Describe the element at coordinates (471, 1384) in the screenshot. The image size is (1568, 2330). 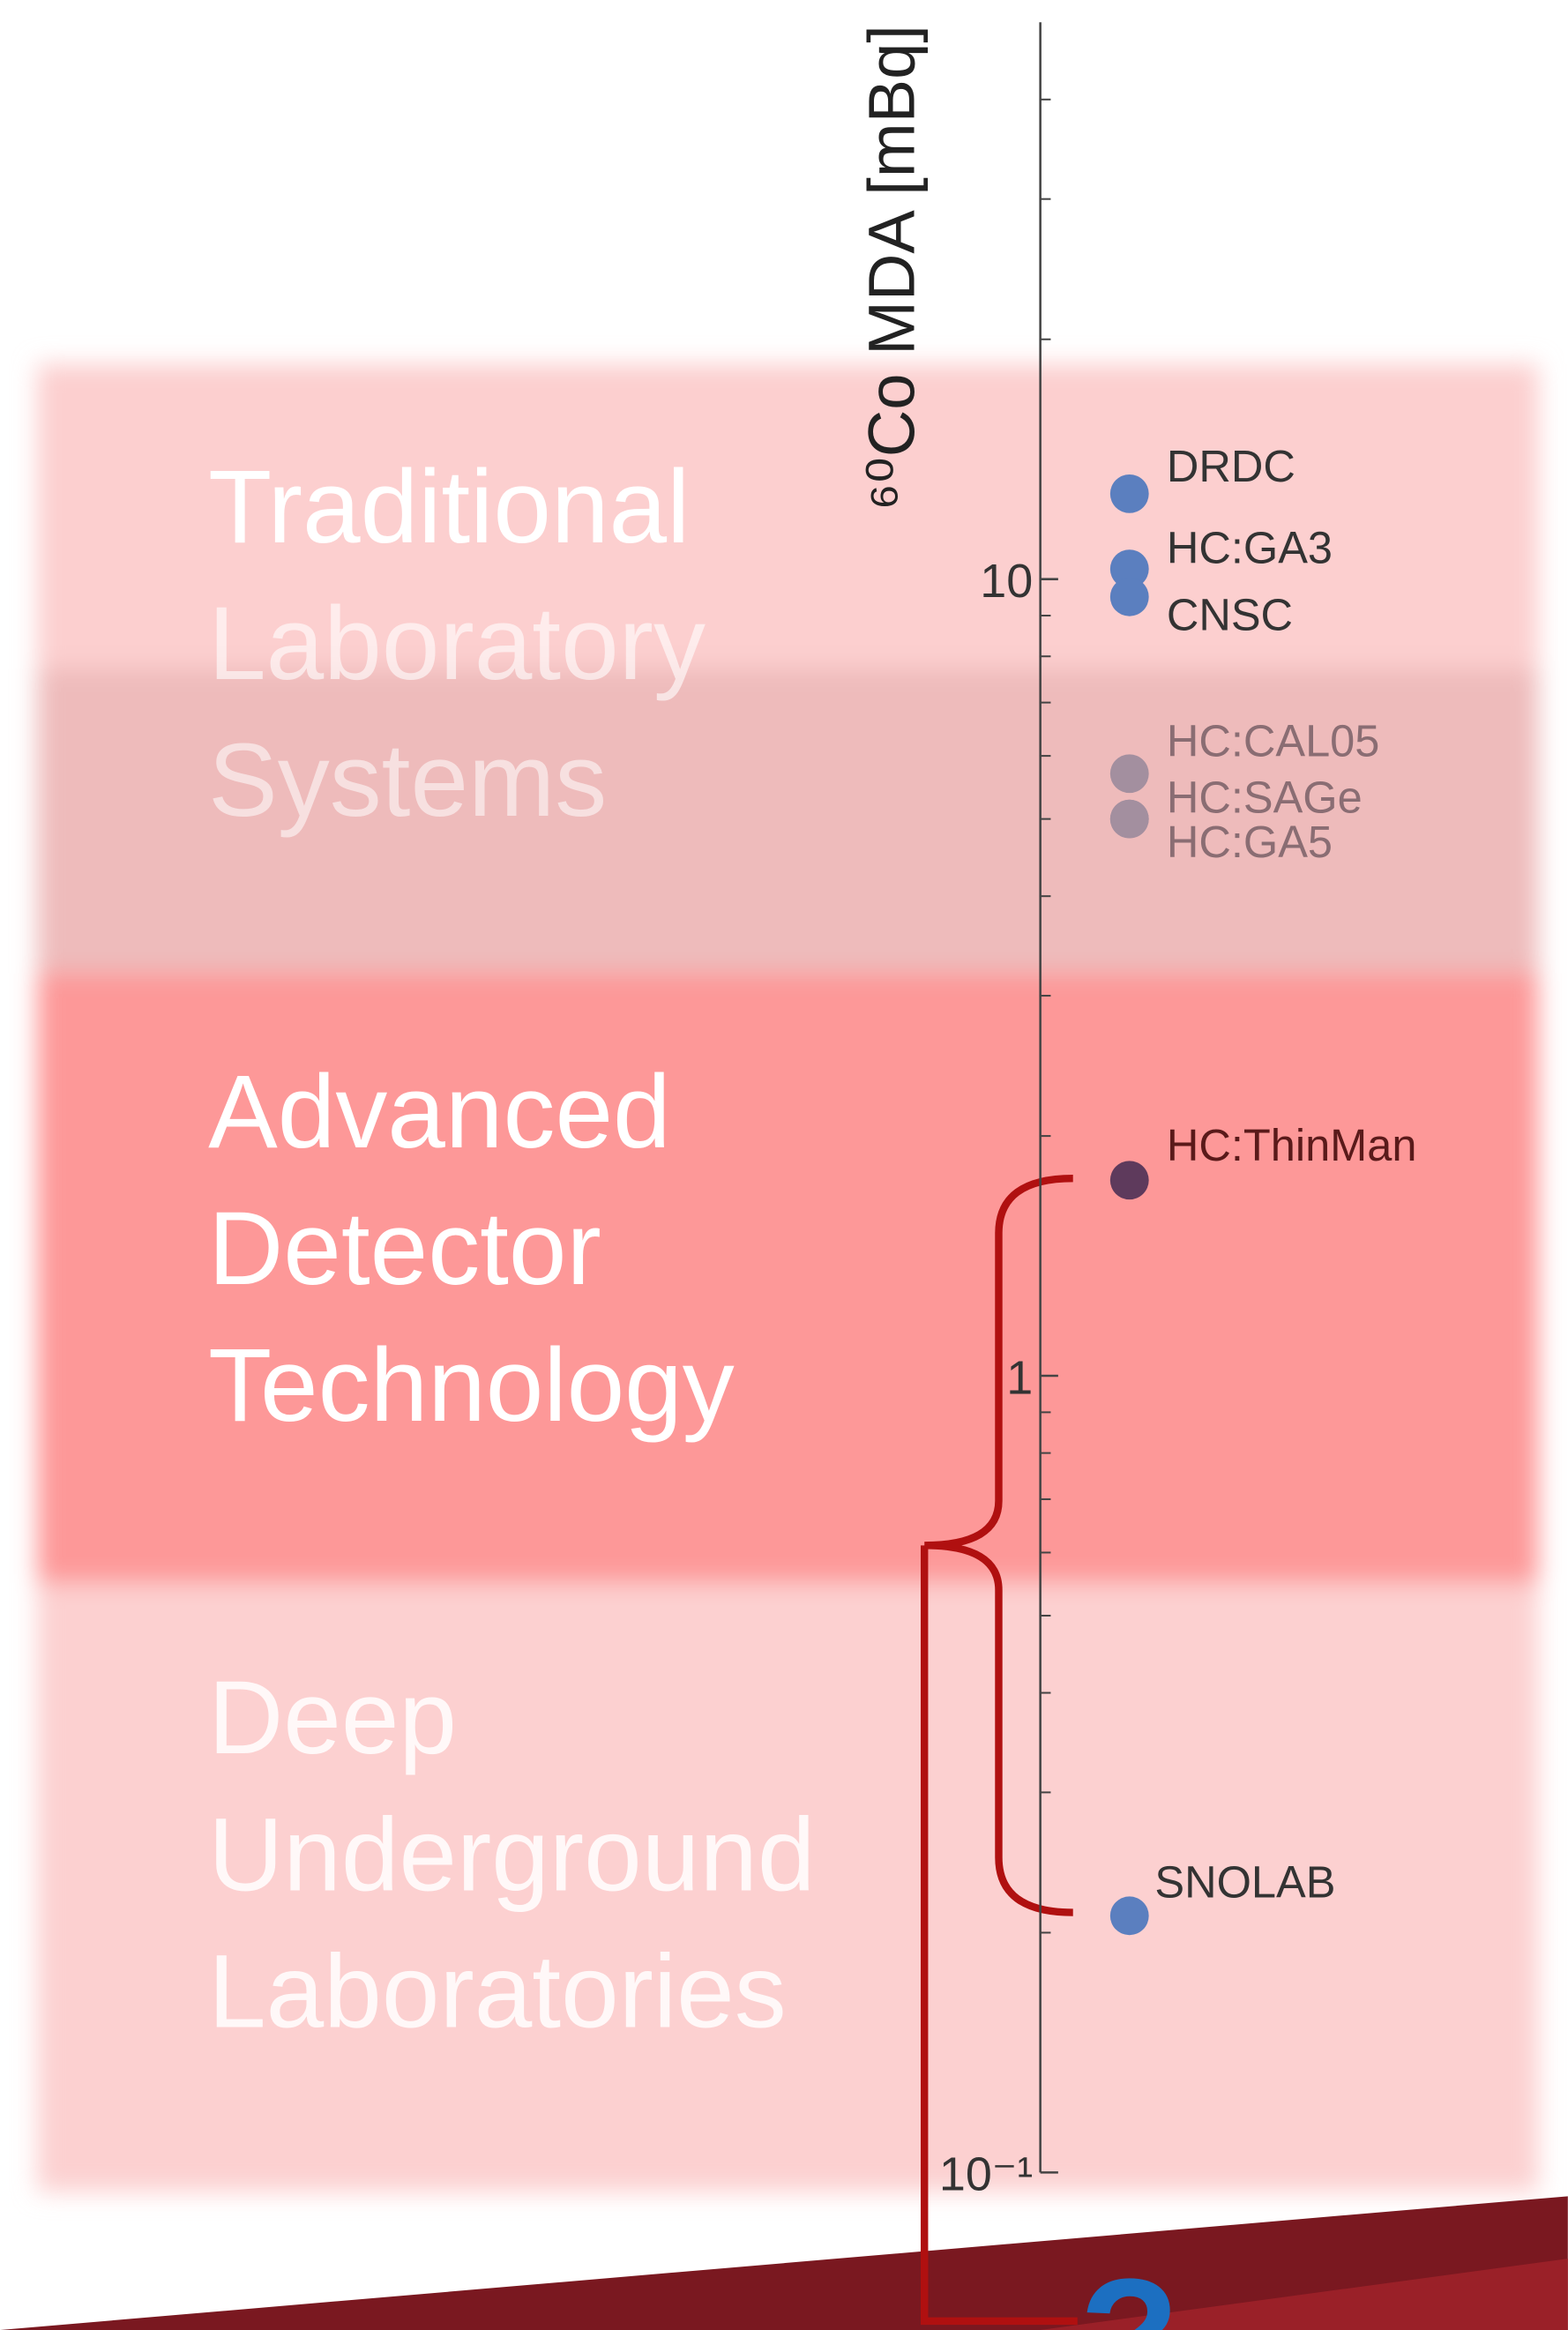
I see `band-label: Technology` at that location.